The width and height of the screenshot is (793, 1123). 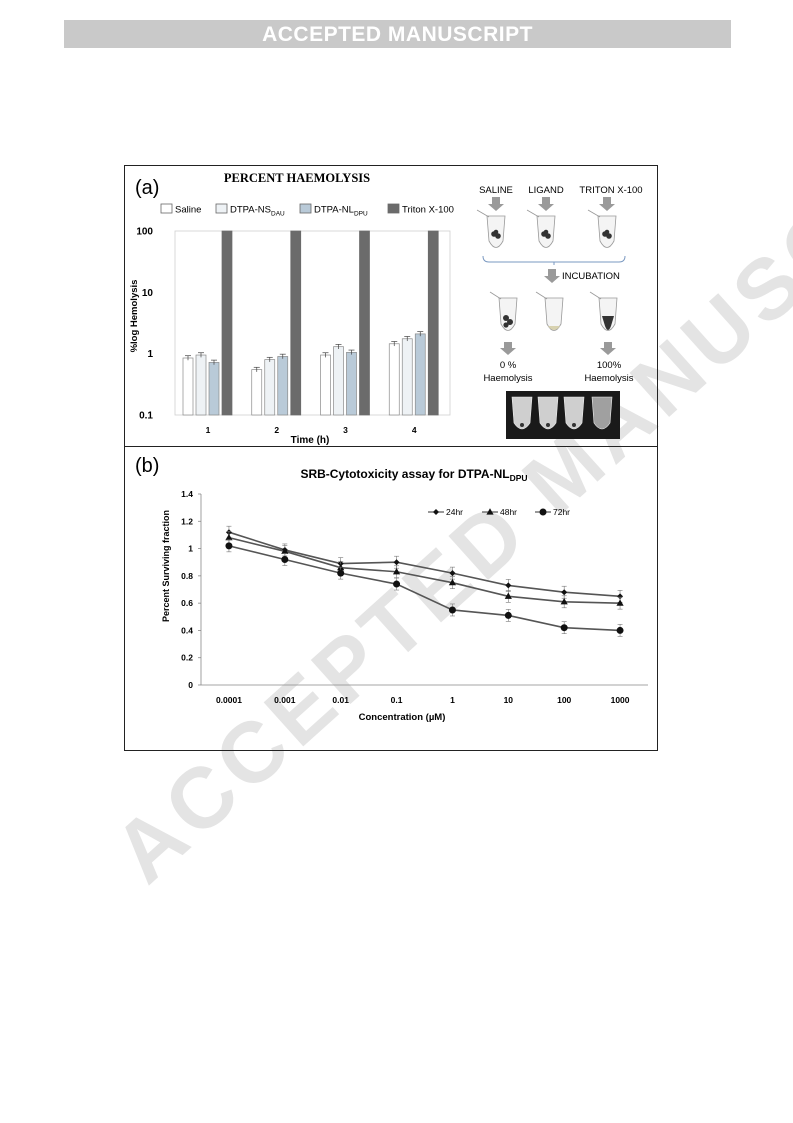 I want to click on x-tick-label: 4, so click(x=414, y=430).